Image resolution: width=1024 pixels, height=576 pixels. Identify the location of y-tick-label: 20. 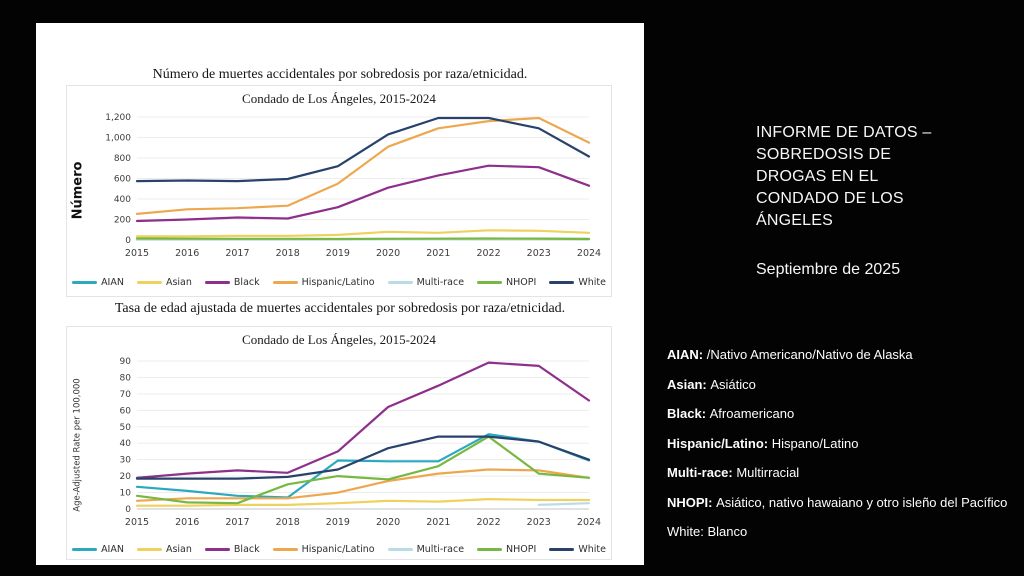
(126, 477).